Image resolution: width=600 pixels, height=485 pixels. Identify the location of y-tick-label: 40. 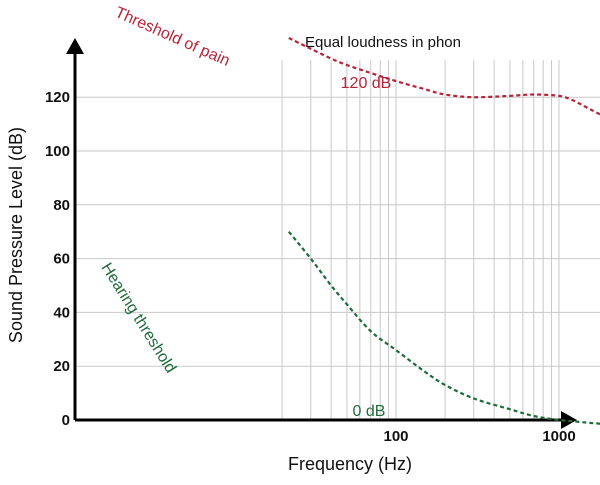
(61, 312).